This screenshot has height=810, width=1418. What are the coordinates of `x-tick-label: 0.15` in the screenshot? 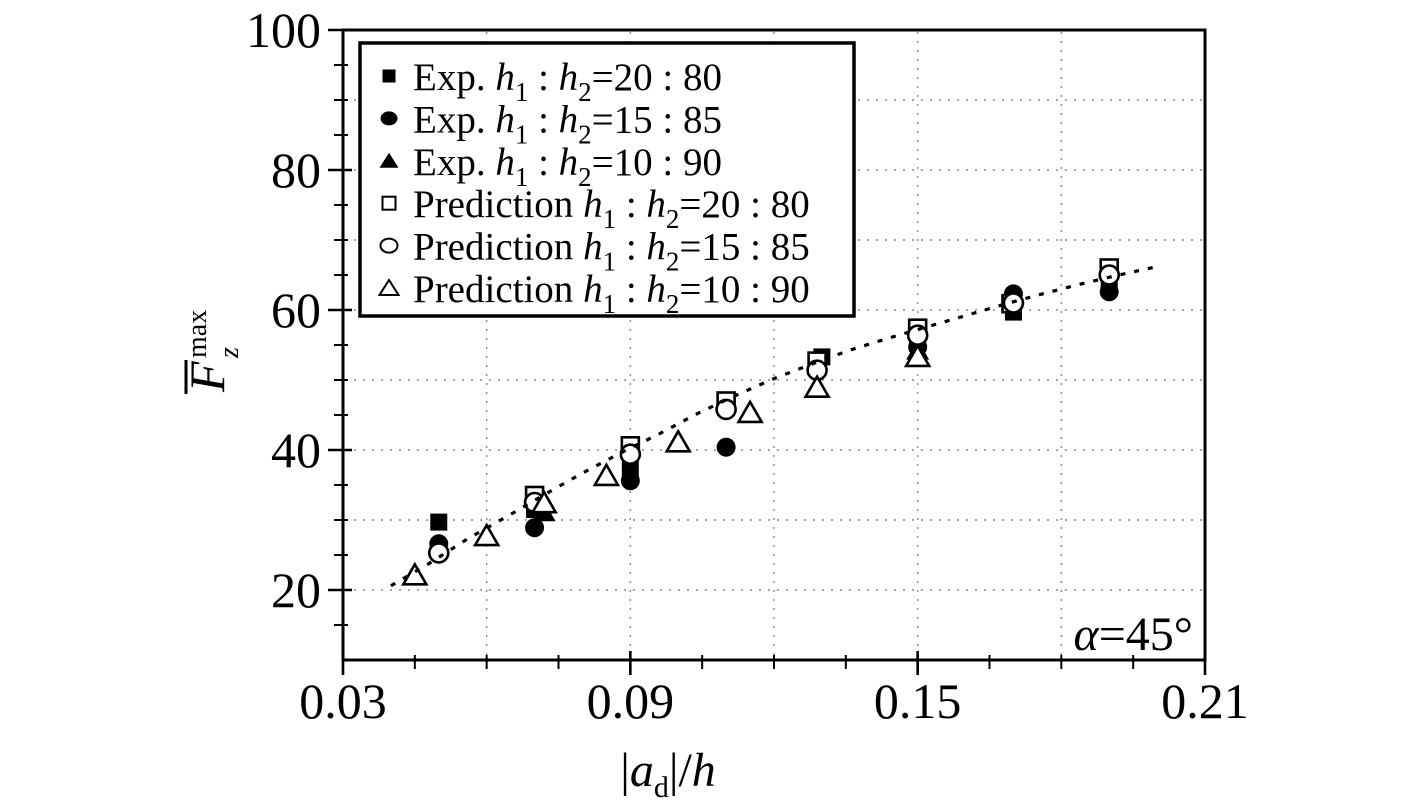 It's located at (918, 701).